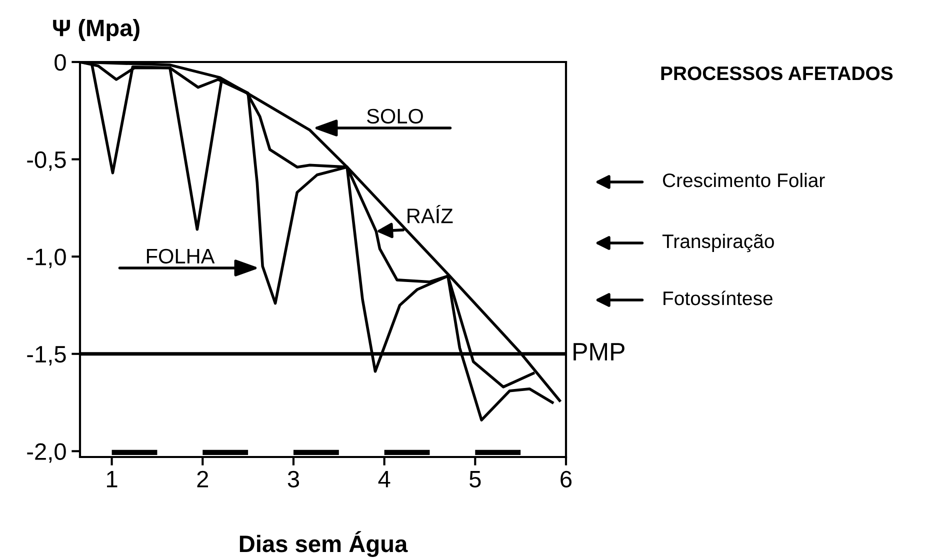 Image resolution: width=934 pixels, height=559 pixels. What do you see at coordinates (384, 479) in the screenshot?
I see `x-tick-label: 4` at bounding box center [384, 479].